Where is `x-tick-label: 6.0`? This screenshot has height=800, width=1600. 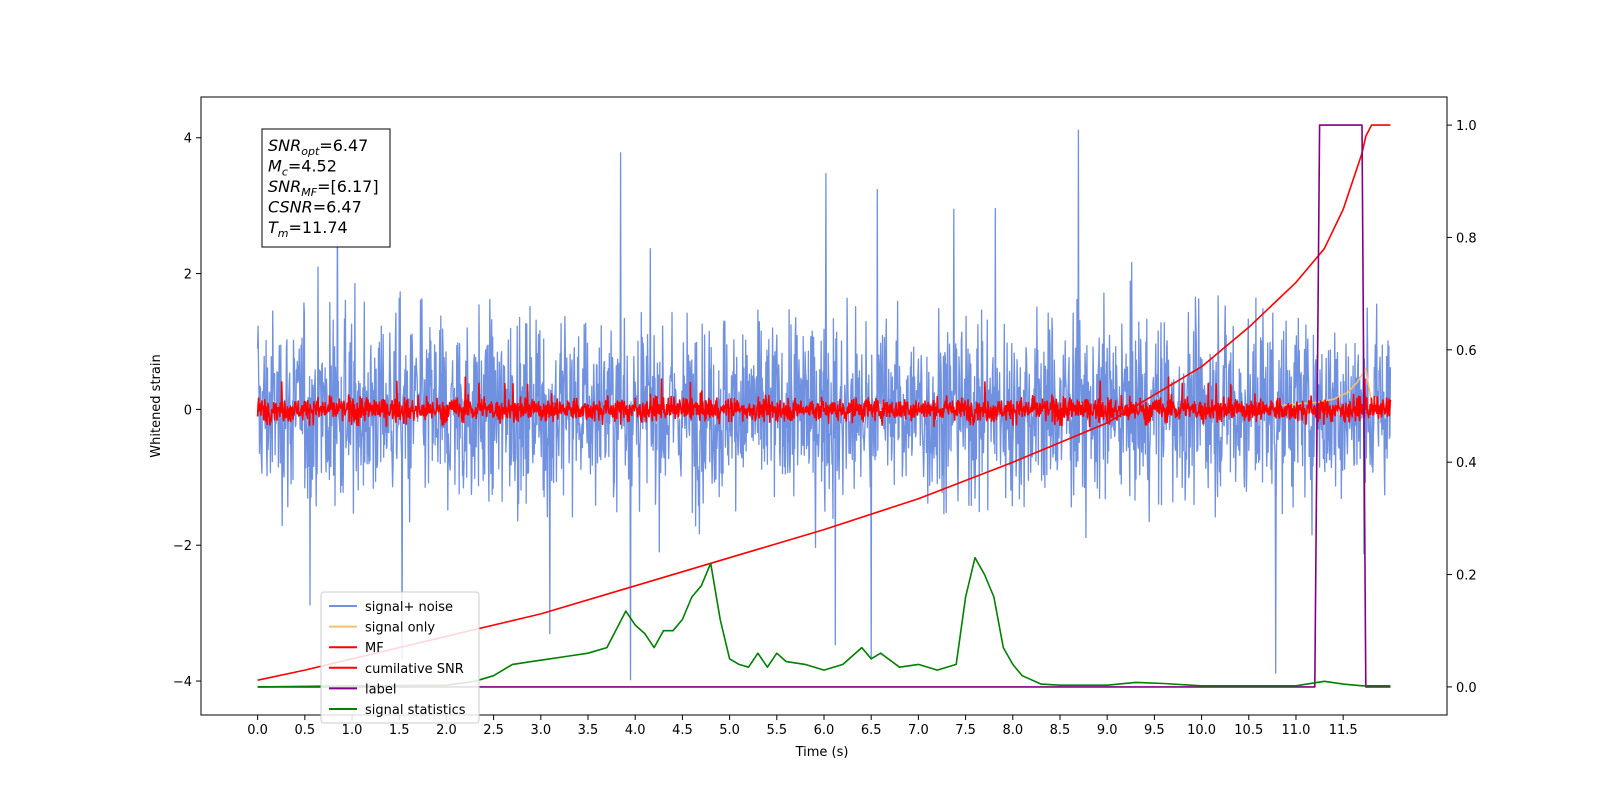
x-tick-label: 6.0 is located at coordinates (824, 730).